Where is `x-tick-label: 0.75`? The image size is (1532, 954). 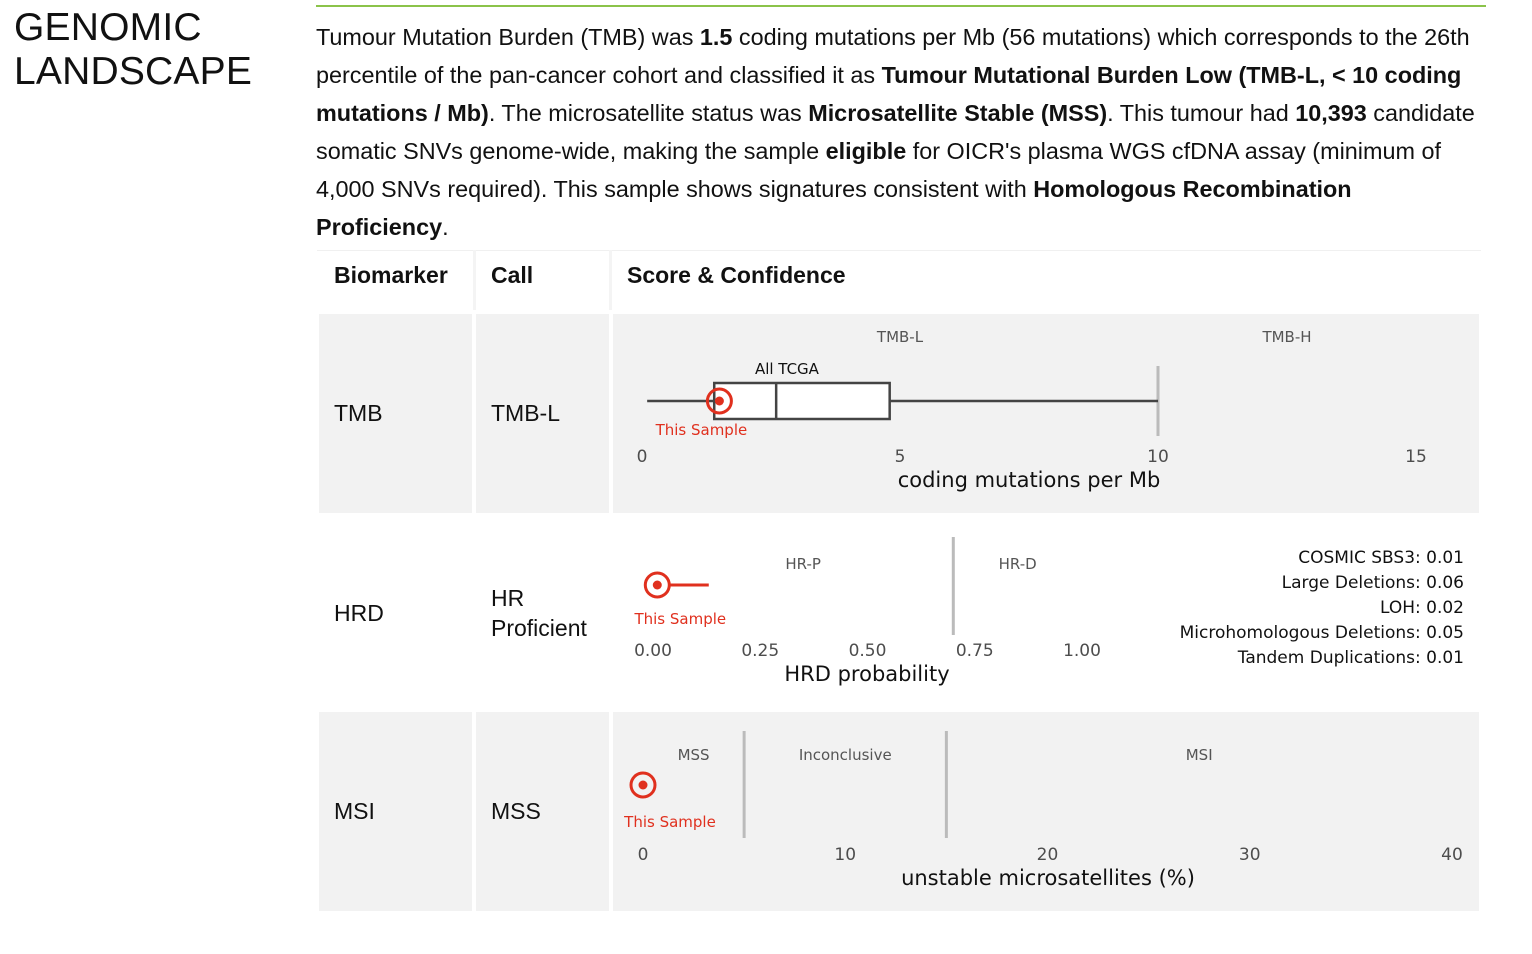 x-tick-label: 0.75 is located at coordinates (975, 651).